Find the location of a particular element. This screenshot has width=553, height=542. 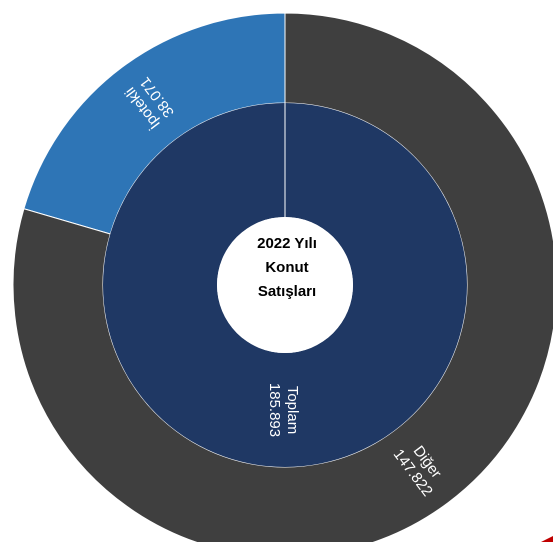

chart-title-line-2: Konut is located at coordinates (287, 267).